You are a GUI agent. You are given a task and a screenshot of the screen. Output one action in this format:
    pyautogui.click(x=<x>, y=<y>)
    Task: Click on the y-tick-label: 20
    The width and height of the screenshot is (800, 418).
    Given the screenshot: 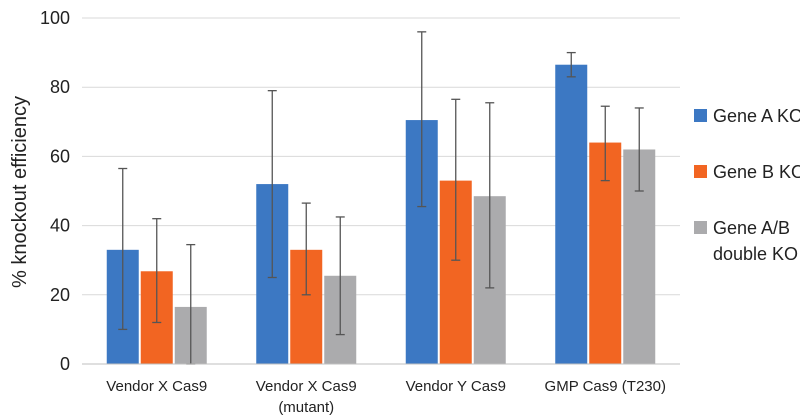 What is the action you would take?
    pyautogui.click(x=60, y=295)
    